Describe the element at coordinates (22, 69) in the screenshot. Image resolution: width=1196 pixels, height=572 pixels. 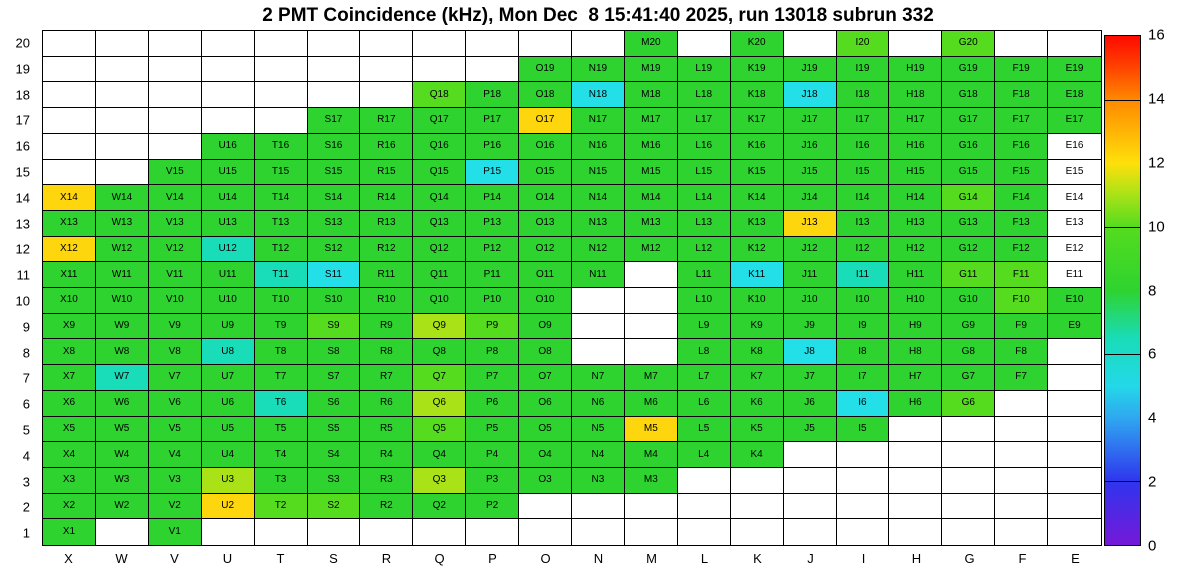
I see `y-tick-label-19: 19` at that location.